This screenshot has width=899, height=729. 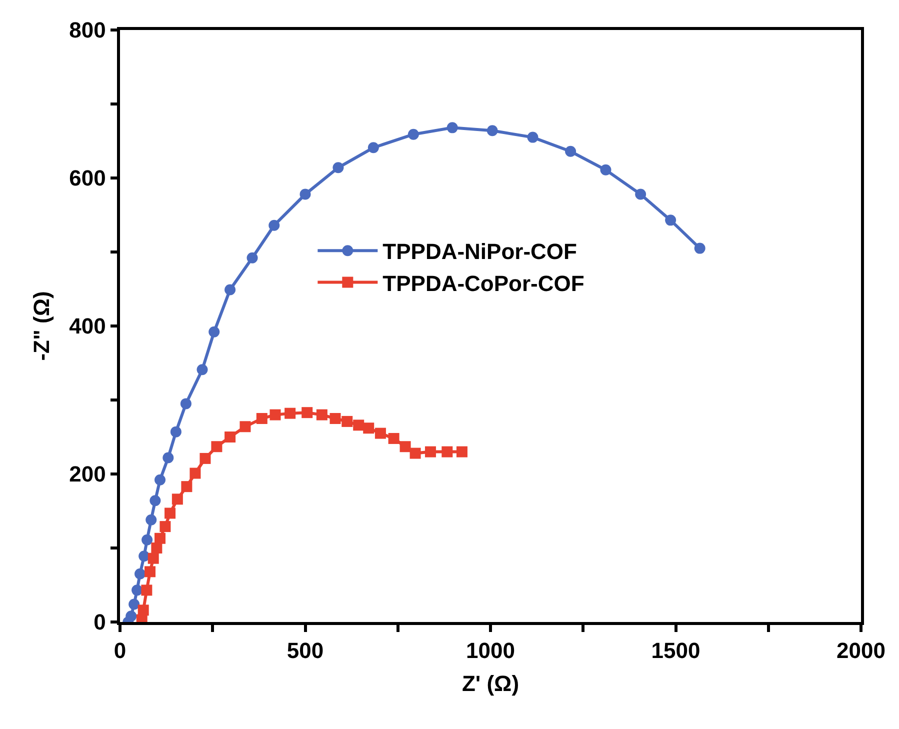 What do you see at coordinates (87, 178) in the screenshot?
I see `y-tick-label: 600` at bounding box center [87, 178].